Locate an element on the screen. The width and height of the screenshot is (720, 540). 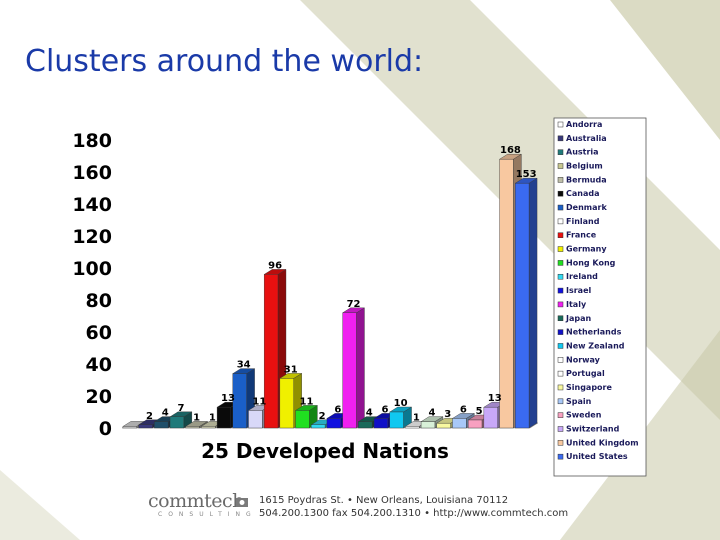
legend-label: Portugal is located at coordinates (585, 373).